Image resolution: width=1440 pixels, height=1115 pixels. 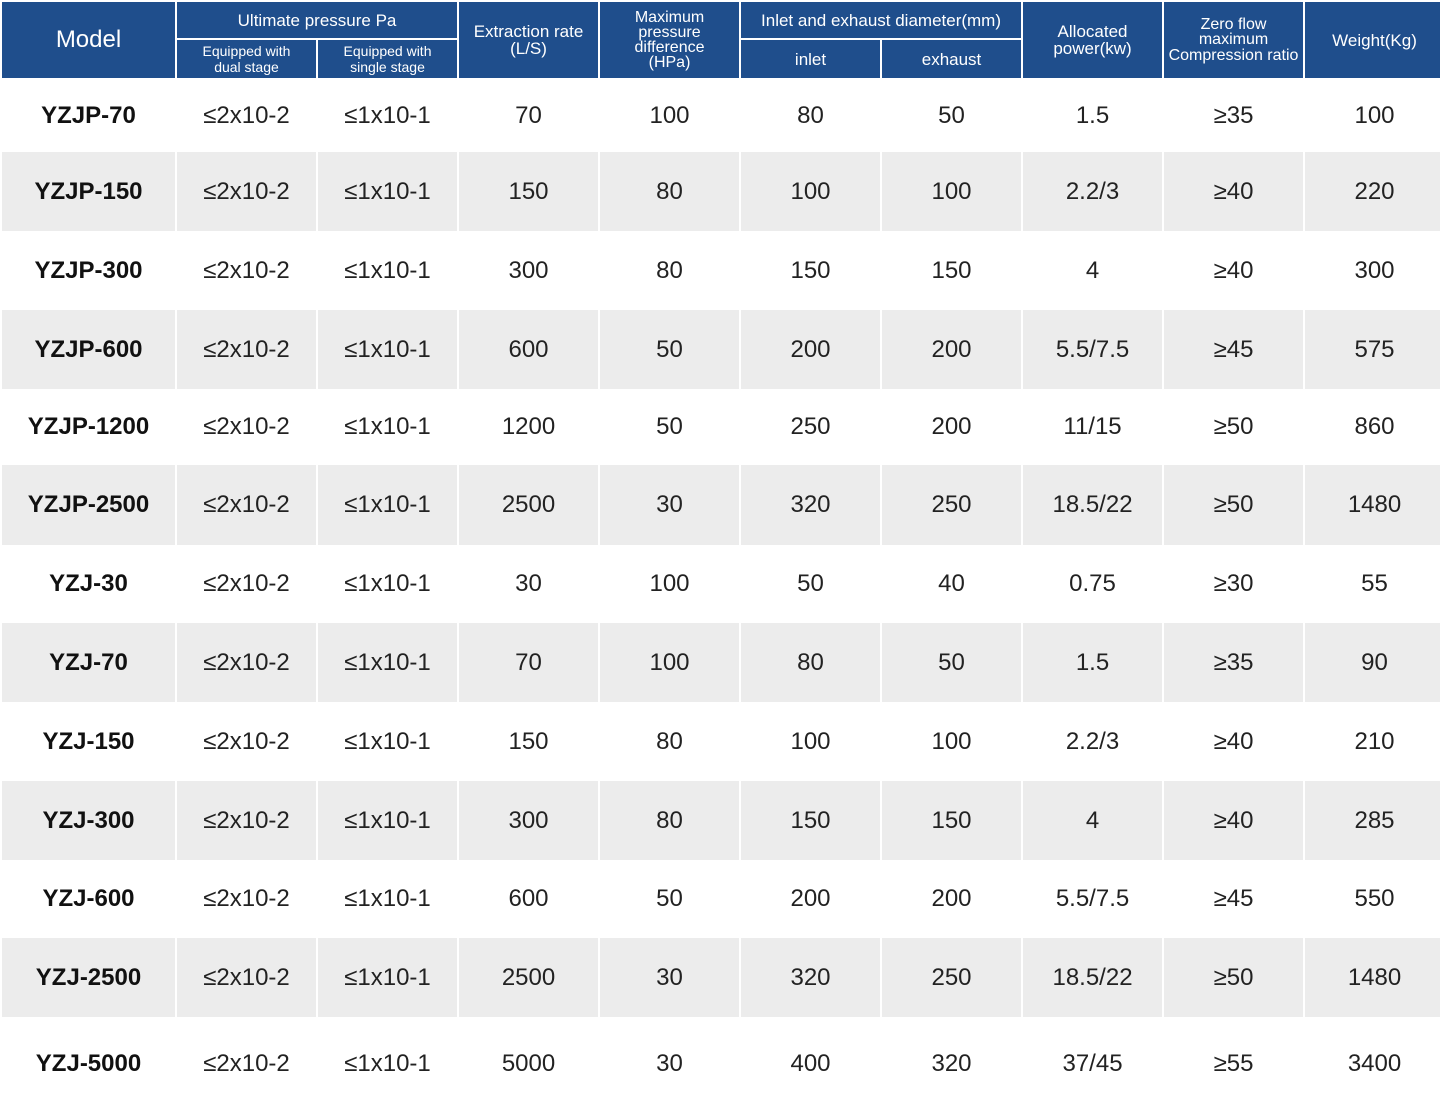 What do you see at coordinates (881, 20) in the screenshot?
I see `header-diameter: Inlet and exhaust diameter(mm)` at bounding box center [881, 20].